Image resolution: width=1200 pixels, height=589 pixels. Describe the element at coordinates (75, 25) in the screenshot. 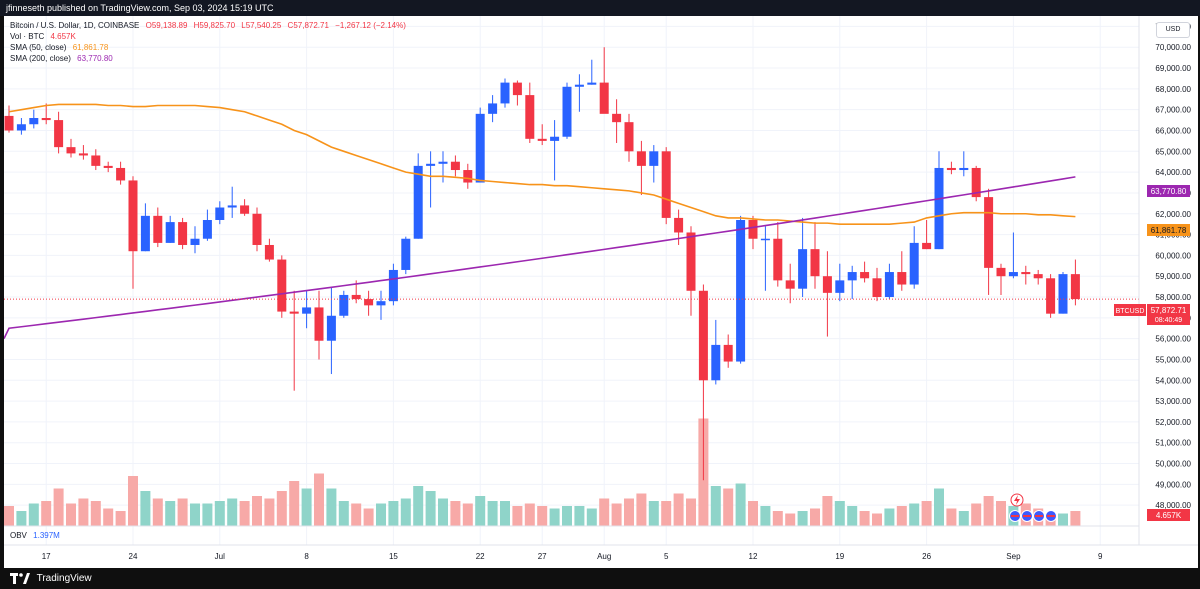

I see `symbol-title: Bitcoin / U.S. Dollar, 1D, COINBASE` at that location.